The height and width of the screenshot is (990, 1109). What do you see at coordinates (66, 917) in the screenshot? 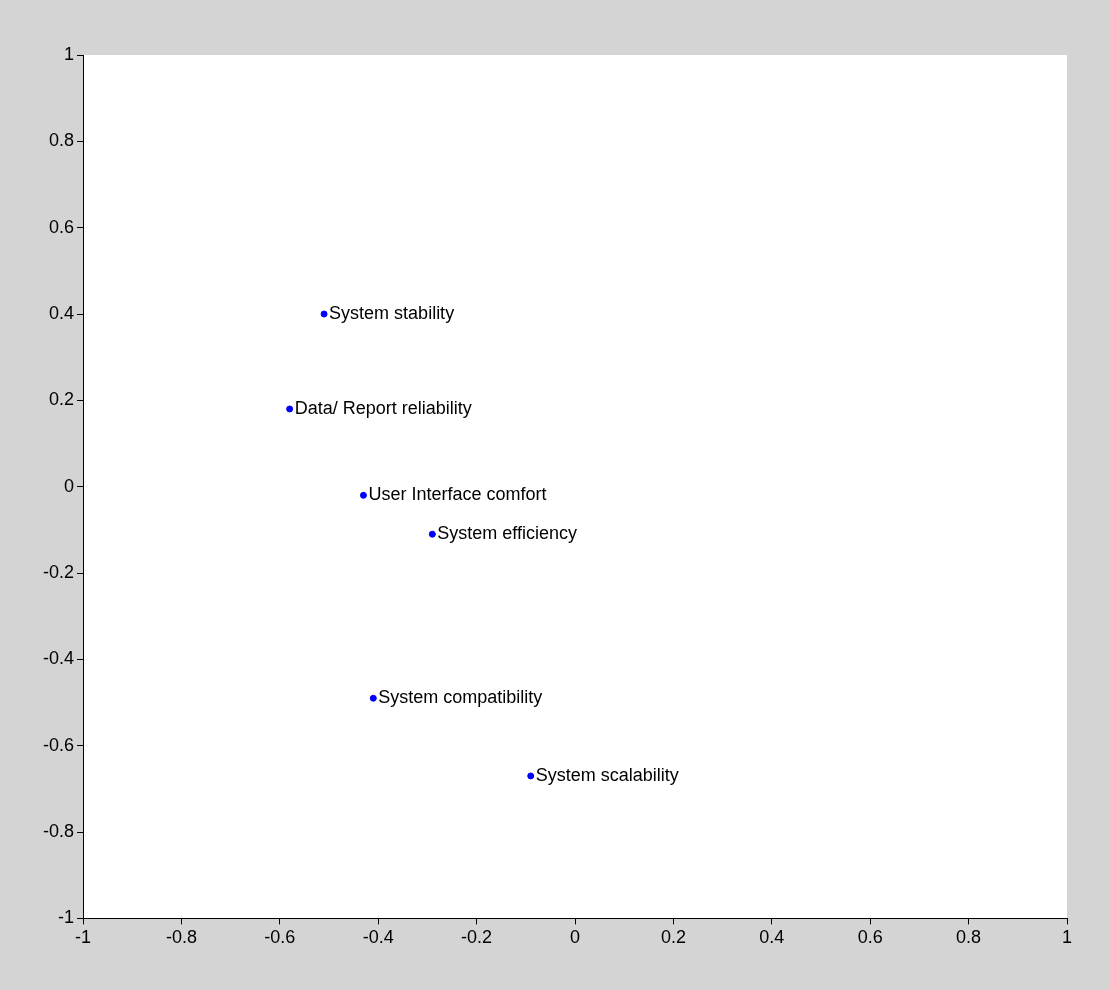
I see `y-tick-label: -1` at bounding box center [66, 917].